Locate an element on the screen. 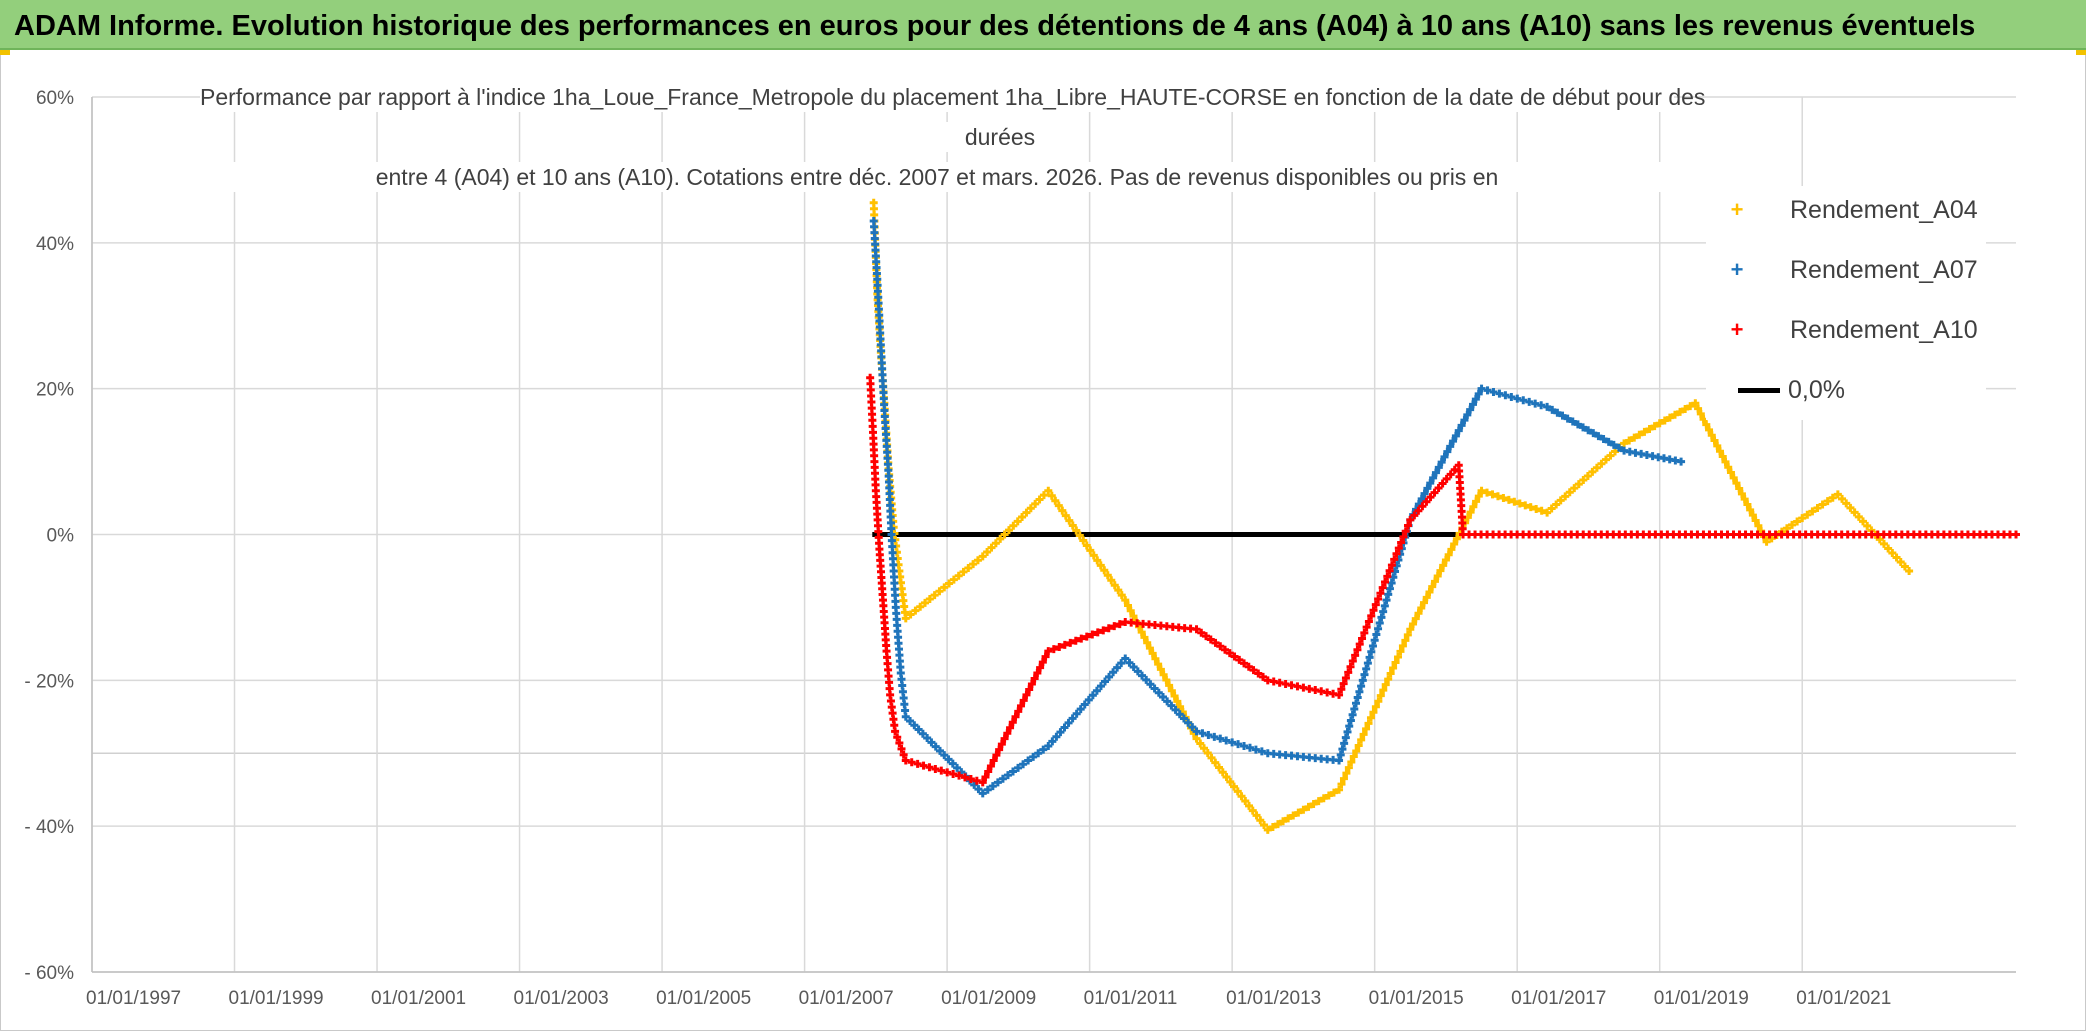  y-tick-label: 60% is located at coordinates (55, 98).